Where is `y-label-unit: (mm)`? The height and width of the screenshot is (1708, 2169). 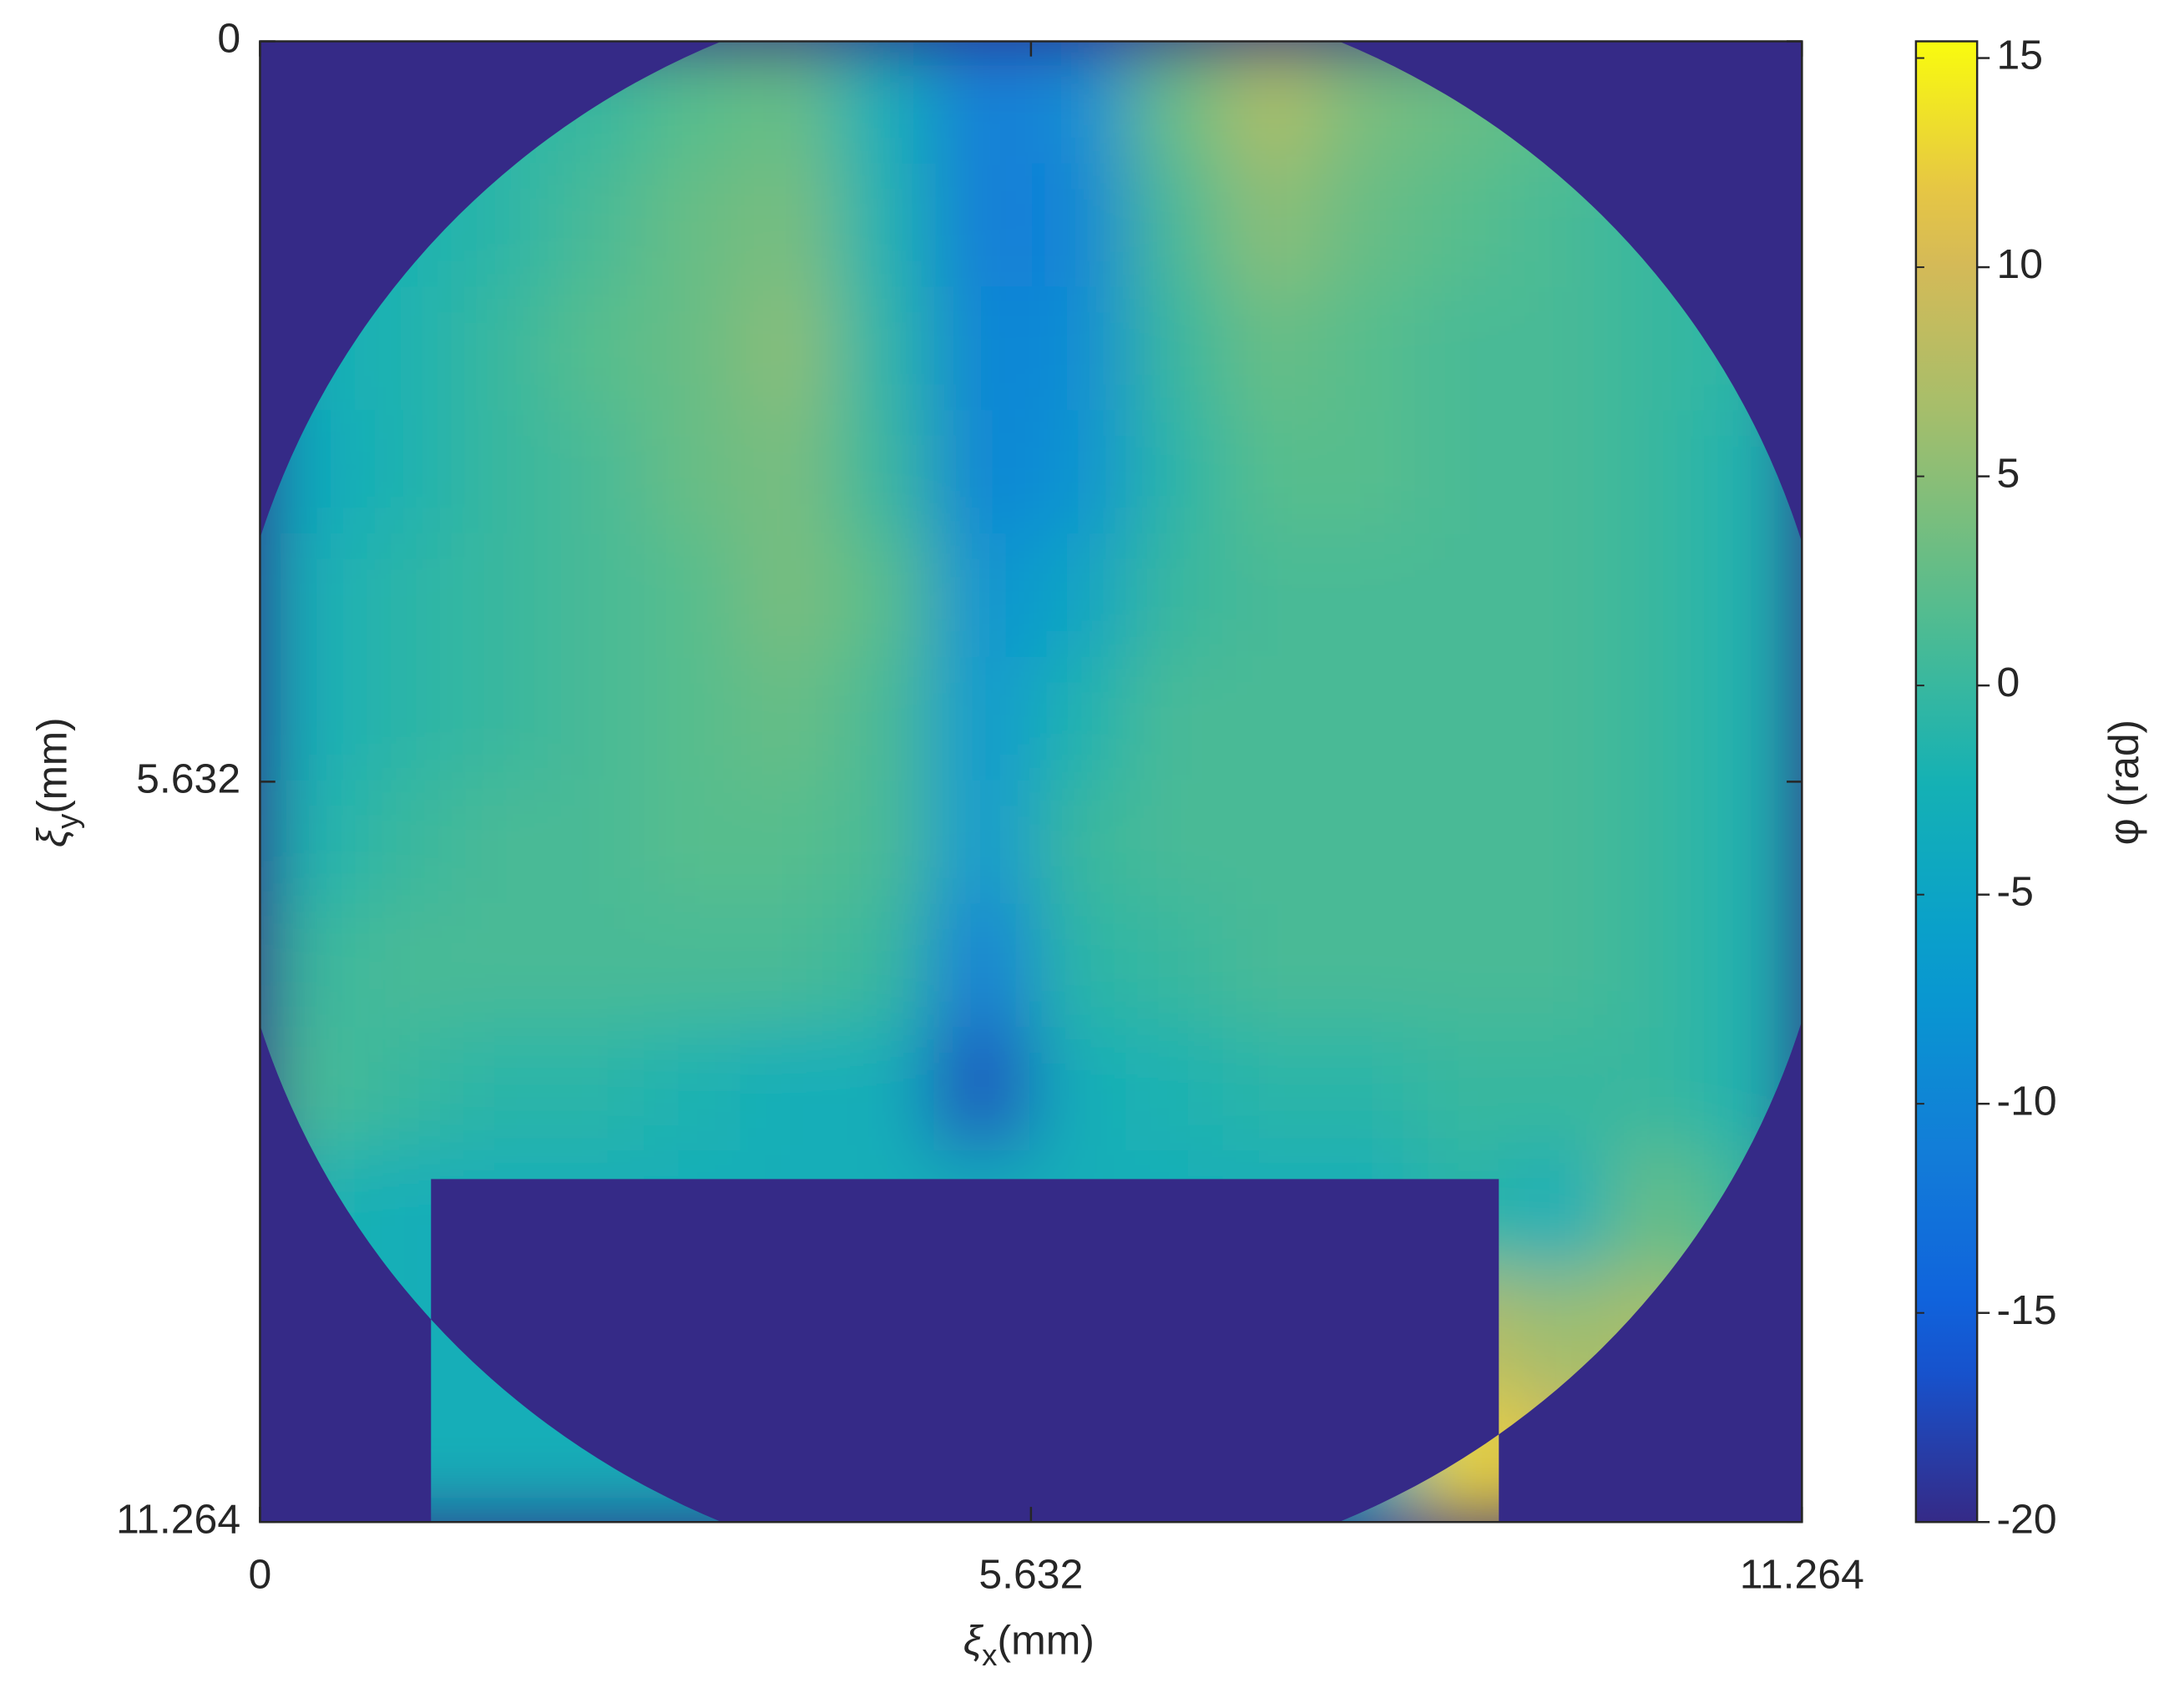
y-label-unit: (mm) is located at coordinates (53, 765).